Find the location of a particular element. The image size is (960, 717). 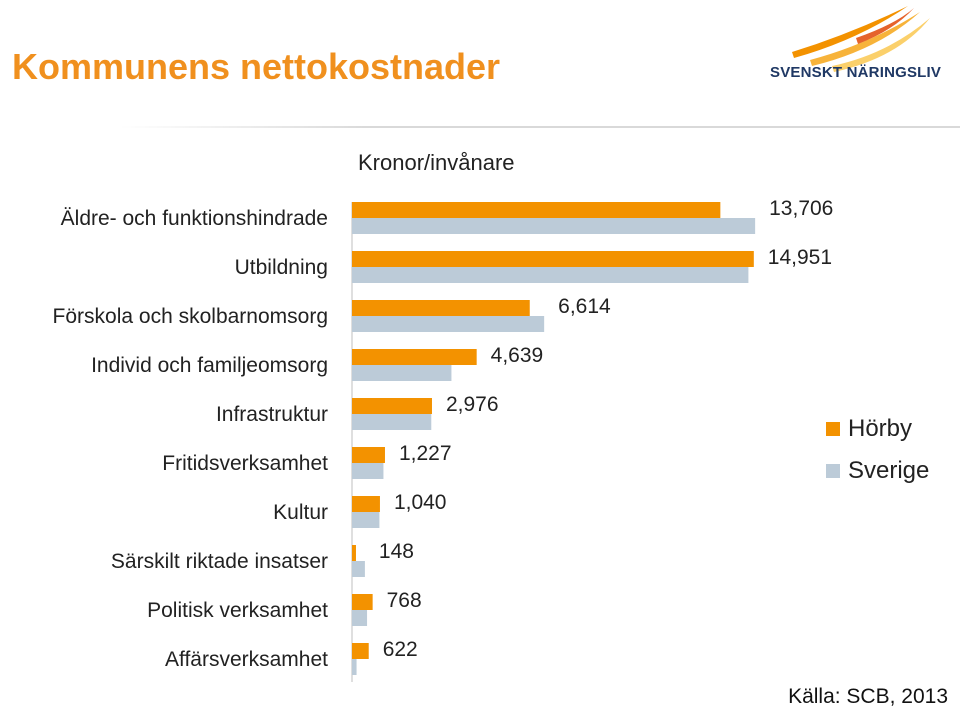

bar-horby-infrastruktur is located at coordinates (392, 406).